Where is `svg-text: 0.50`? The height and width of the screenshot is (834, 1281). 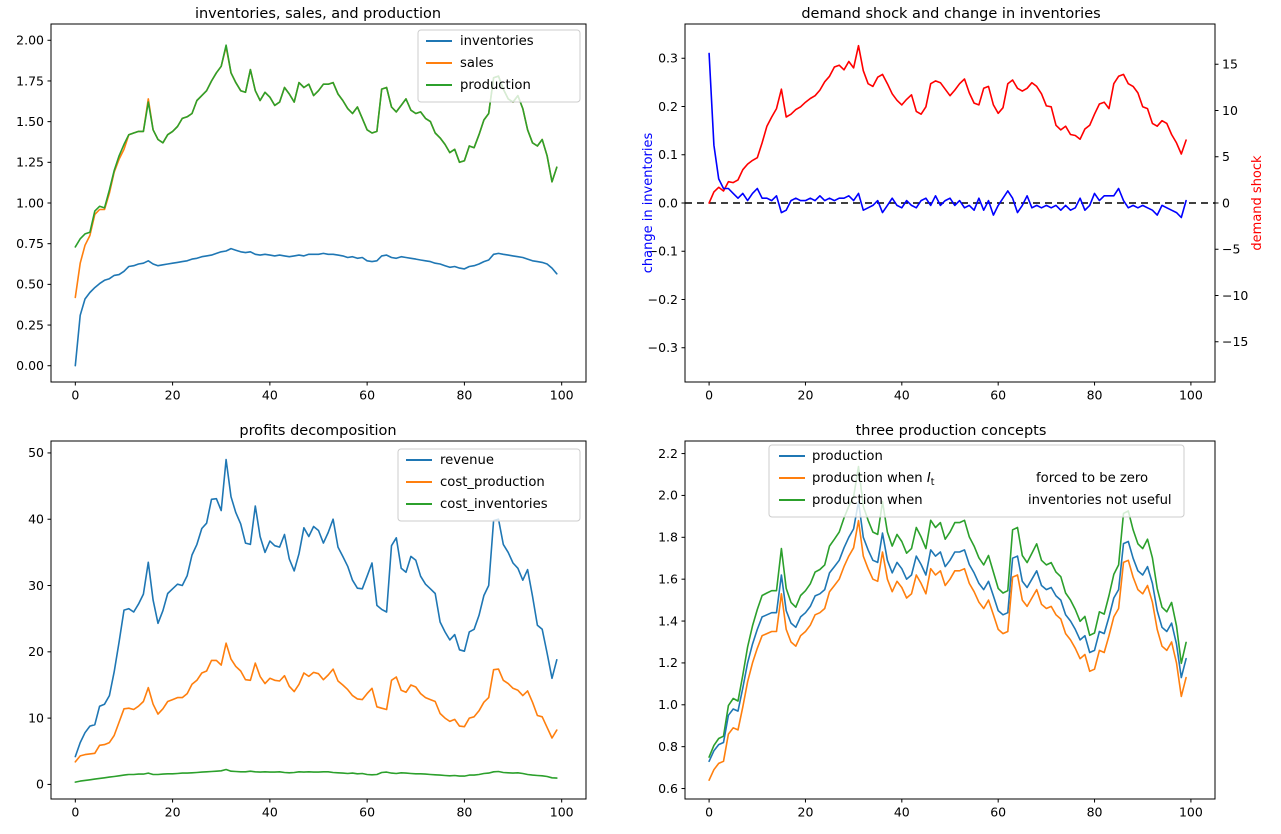 svg-text: 0.50 is located at coordinates (30, 284).